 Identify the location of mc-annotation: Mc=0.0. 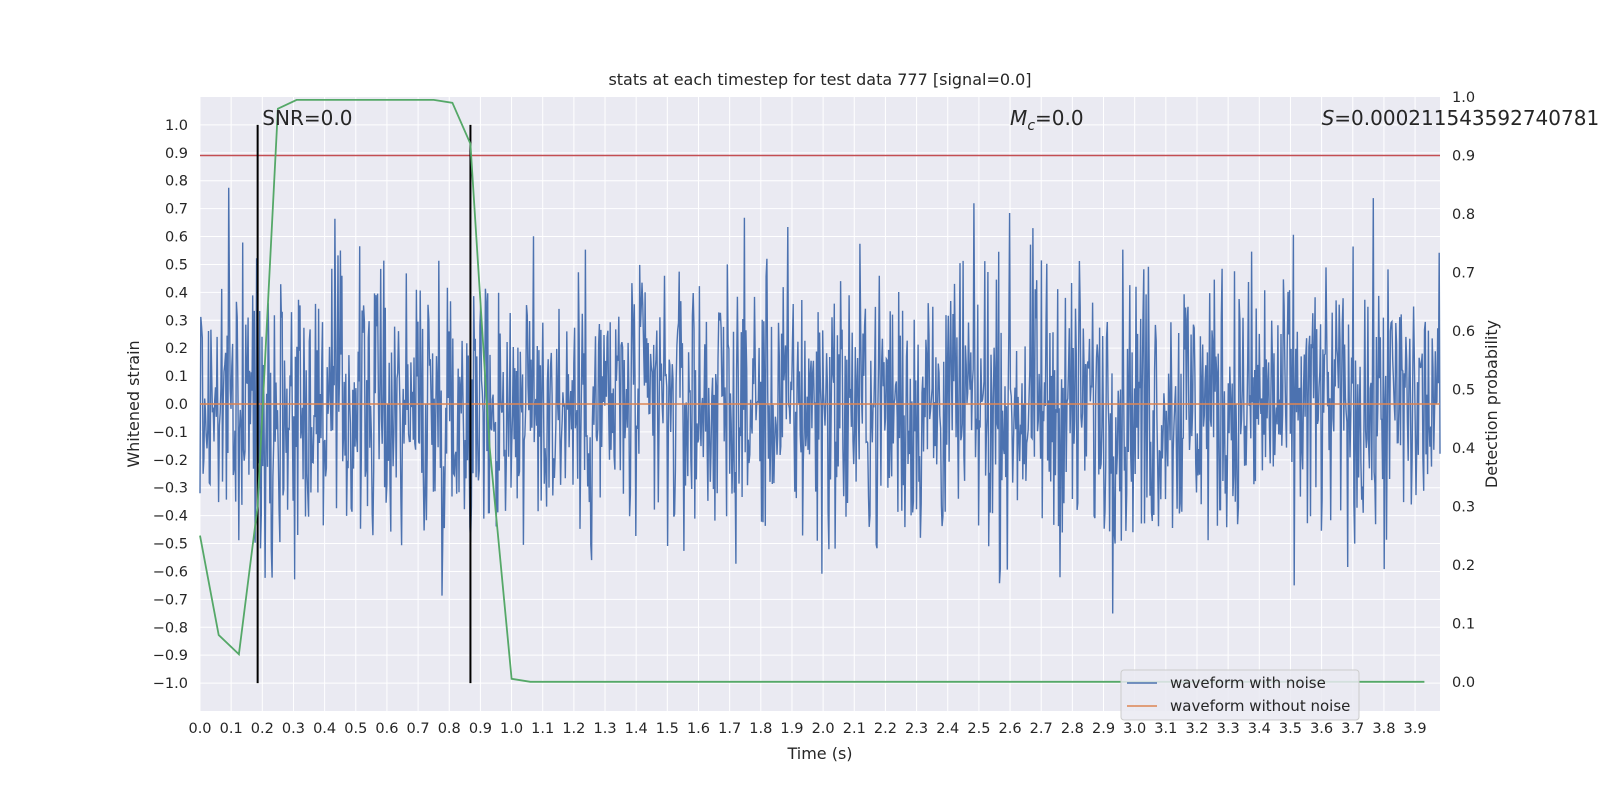
(1047, 120).